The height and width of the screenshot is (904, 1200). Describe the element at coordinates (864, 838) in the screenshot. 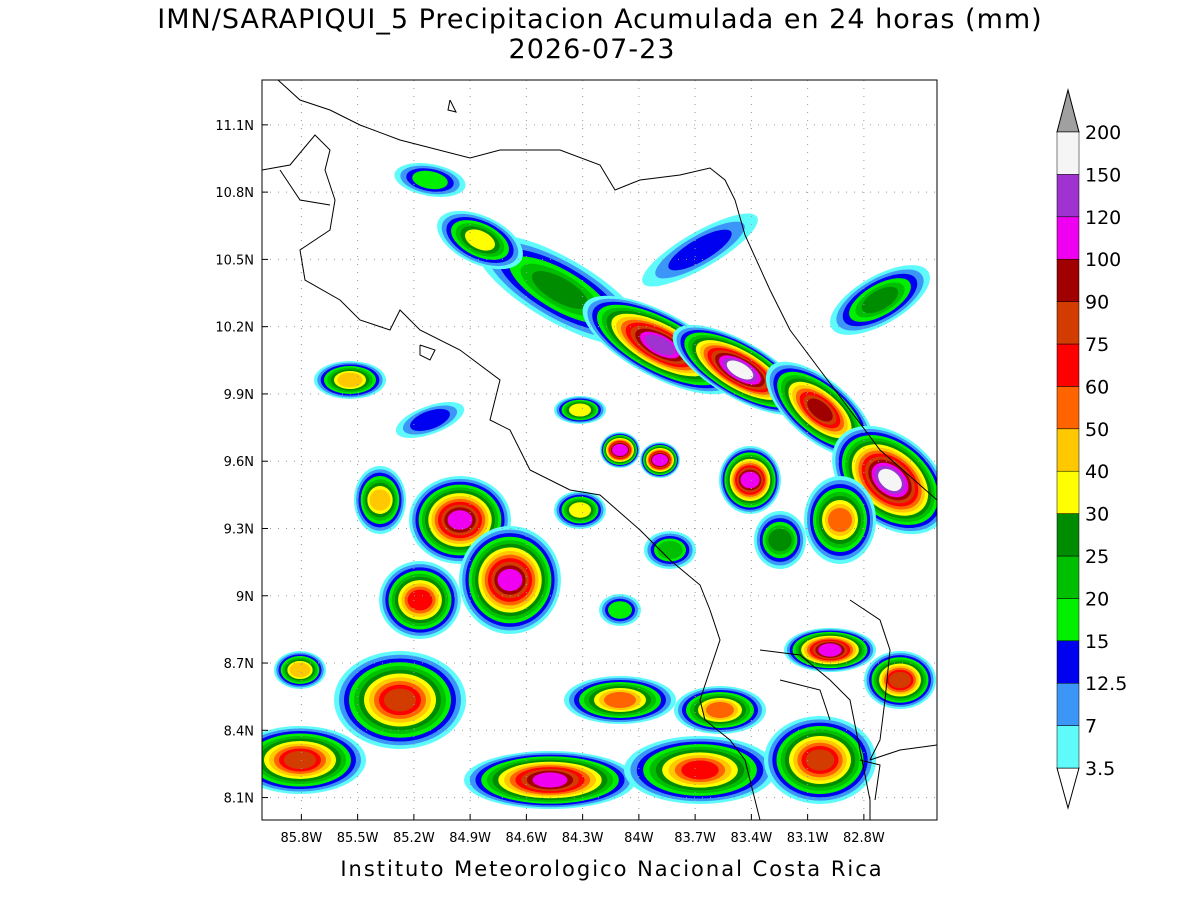

I see `lon-tick-label: 82.8W` at that location.